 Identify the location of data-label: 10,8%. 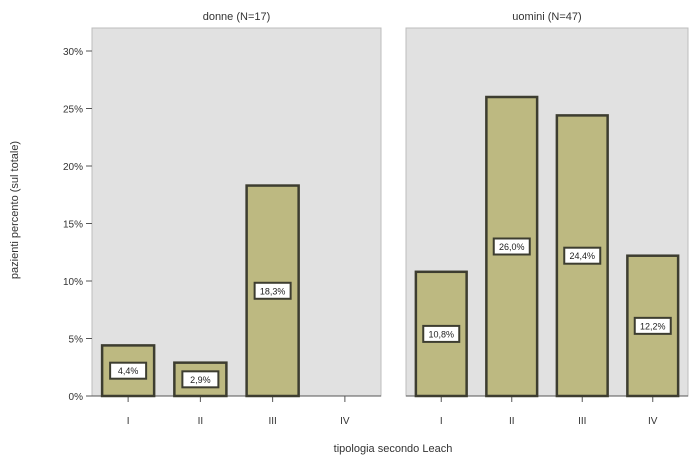
(441, 334).